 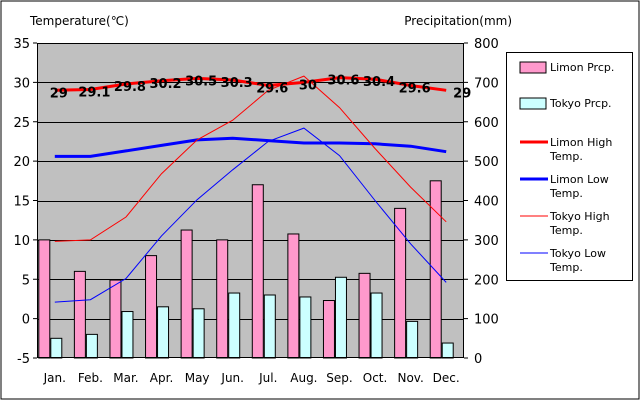 I want to click on x-tick-label: Aug., so click(x=303, y=378).